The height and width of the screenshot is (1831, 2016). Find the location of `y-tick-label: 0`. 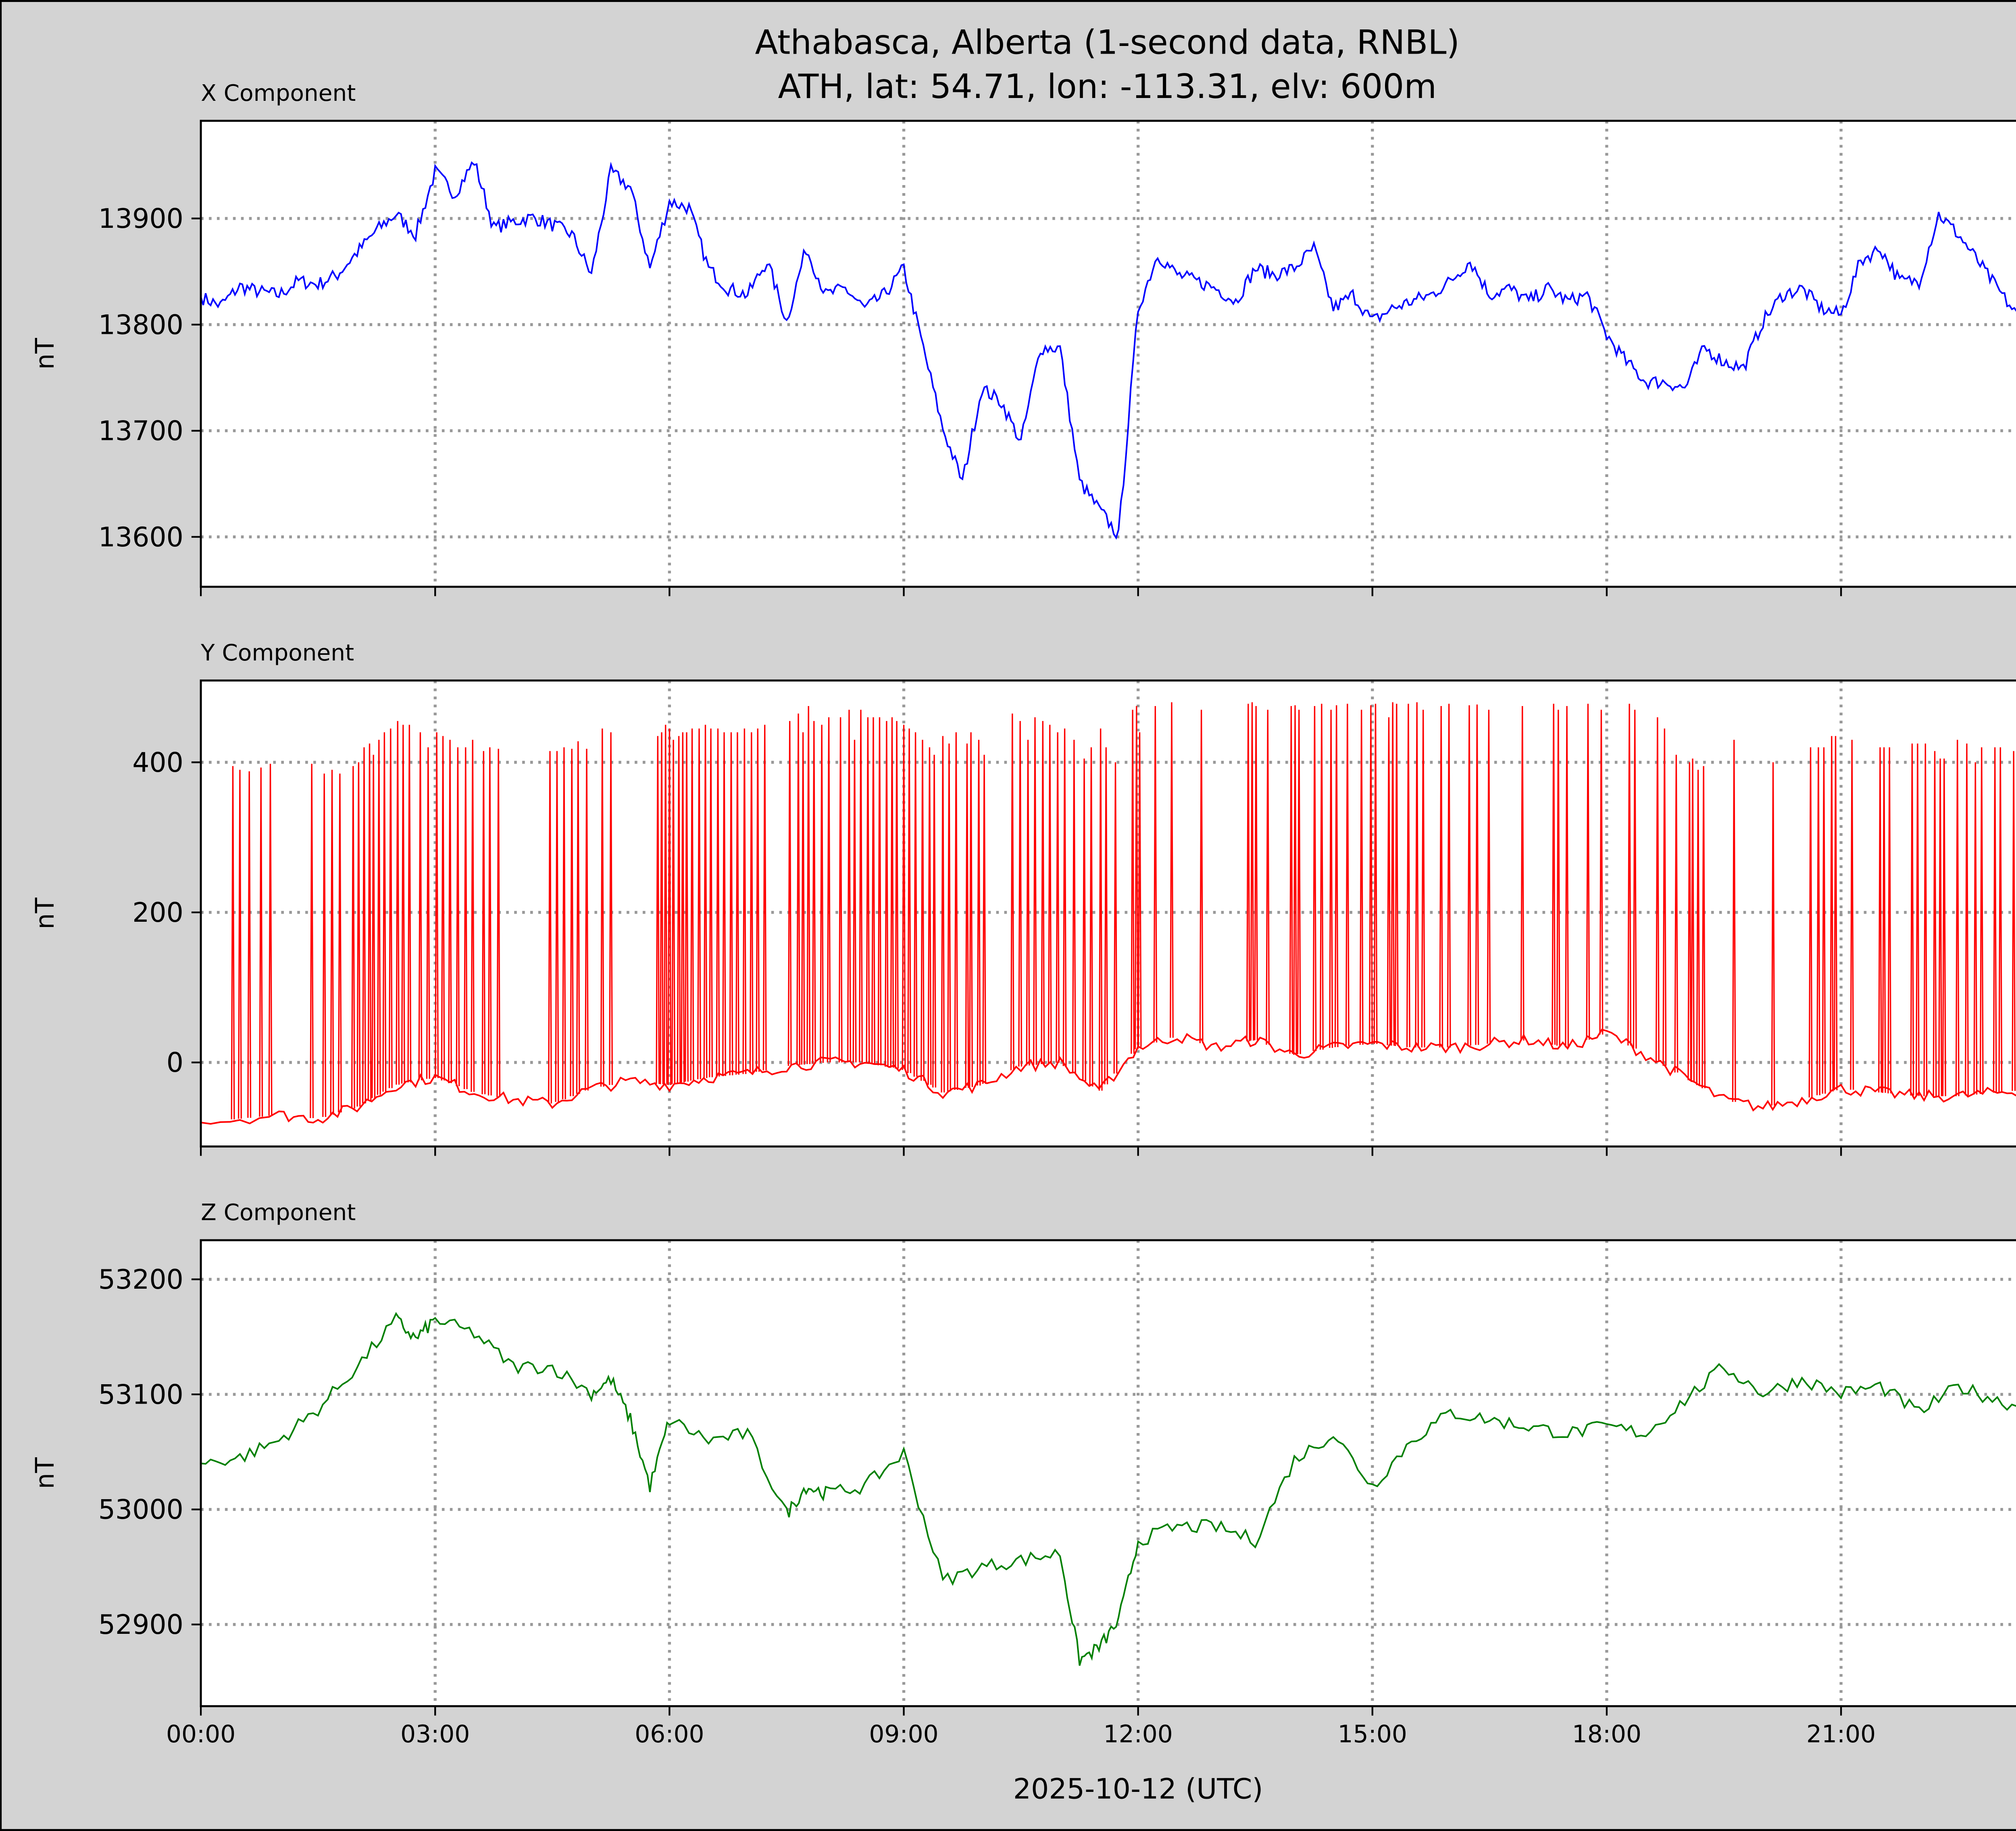

y-tick-label: 0 is located at coordinates (175, 1062).